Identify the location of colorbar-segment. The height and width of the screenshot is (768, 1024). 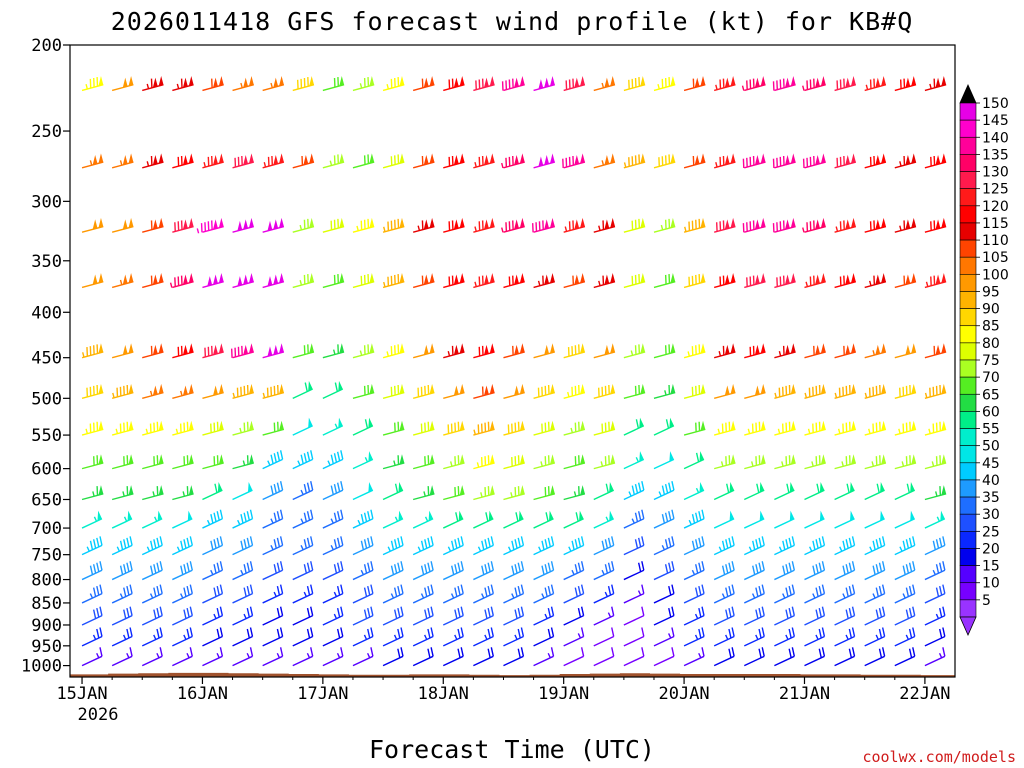
(968, 111).